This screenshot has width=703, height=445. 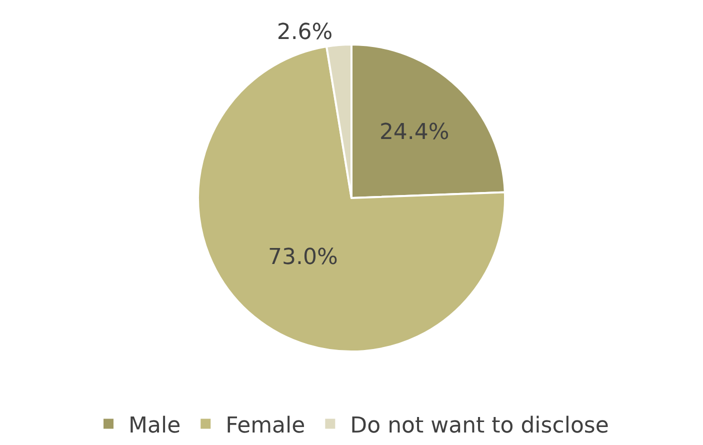 What do you see at coordinates (414, 133) in the screenshot?
I see `data-label: 24.4%` at bounding box center [414, 133].